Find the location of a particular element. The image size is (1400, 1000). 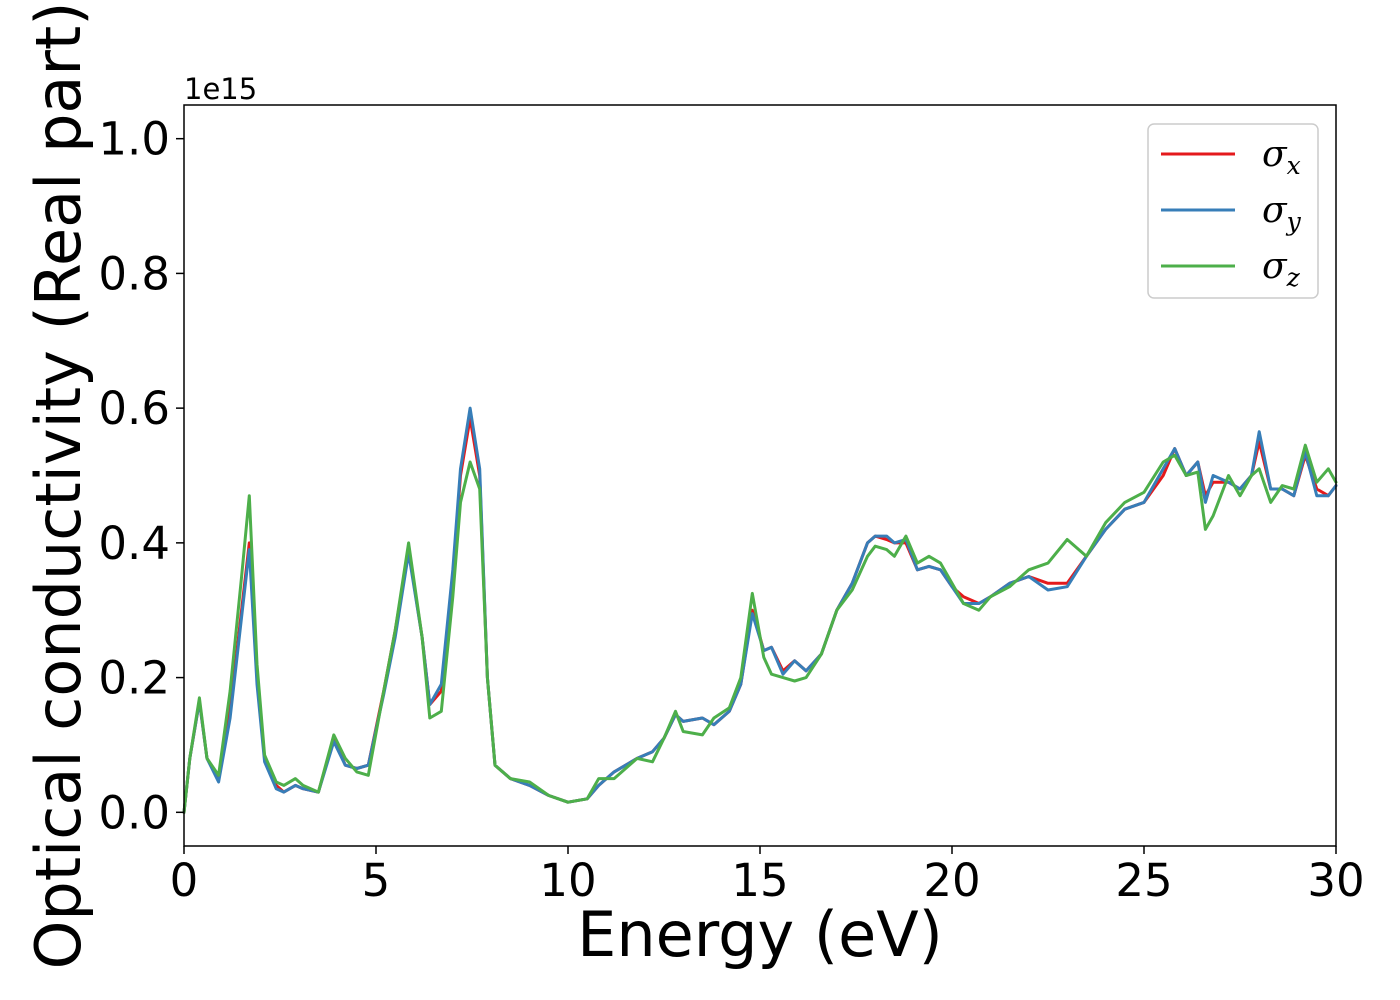

y-tick-label: 0.6 is located at coordinates (134, 408).